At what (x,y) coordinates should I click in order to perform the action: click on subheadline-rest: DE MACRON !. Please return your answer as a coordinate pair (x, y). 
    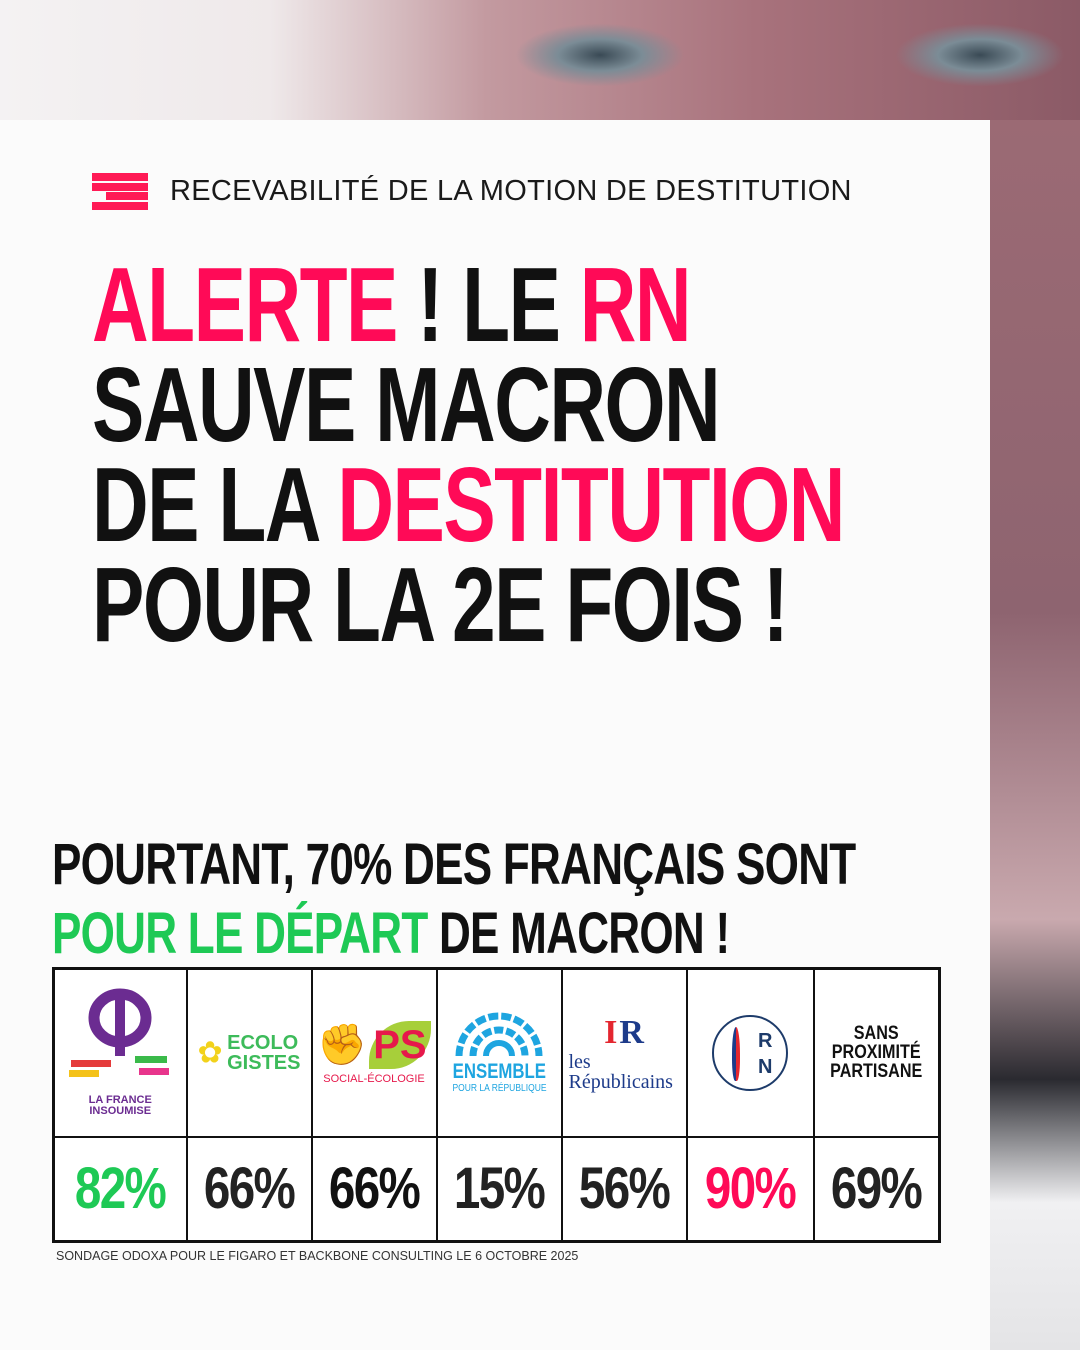
    Looking at the image, I should click on (578, 933).